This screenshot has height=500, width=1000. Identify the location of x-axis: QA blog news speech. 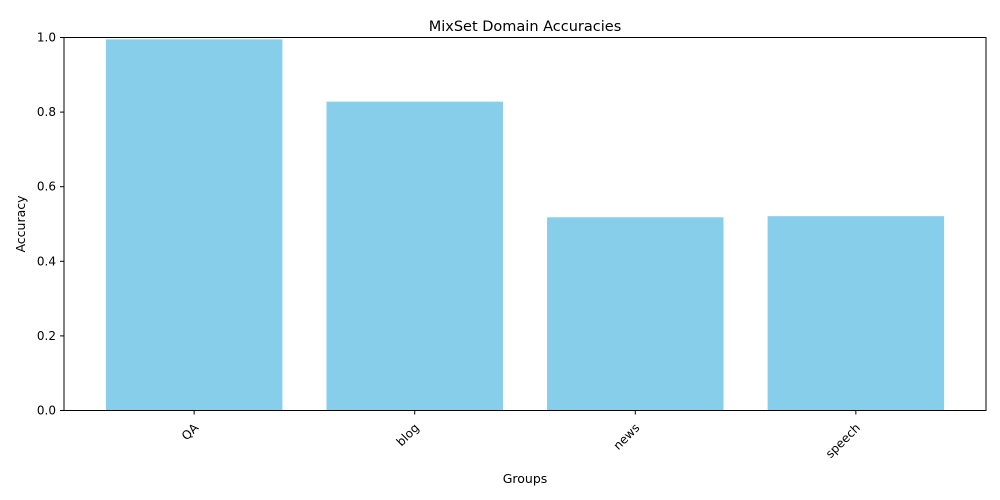
(521, 435).